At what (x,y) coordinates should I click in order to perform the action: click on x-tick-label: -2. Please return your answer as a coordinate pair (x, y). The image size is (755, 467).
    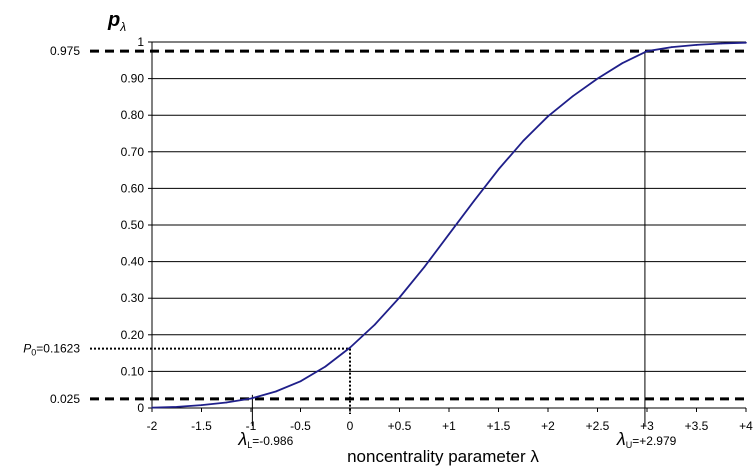
    Looking at the image, I should click on (152, 426).